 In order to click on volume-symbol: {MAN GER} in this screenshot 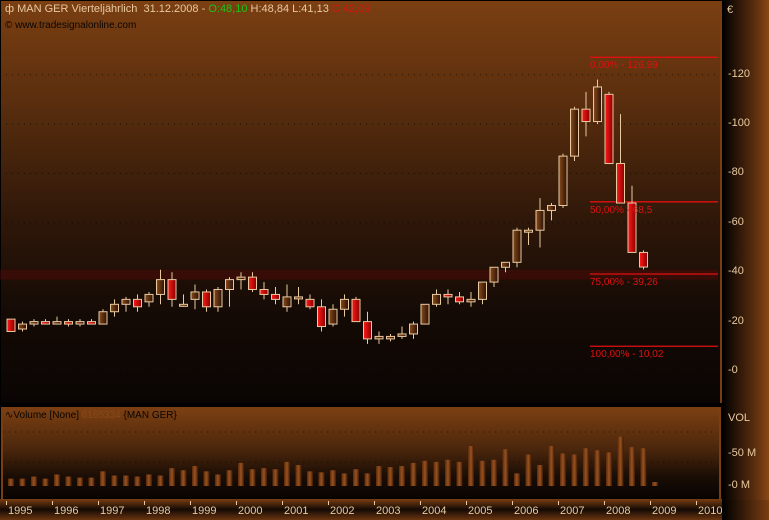, I will do `click(150, 415)`.